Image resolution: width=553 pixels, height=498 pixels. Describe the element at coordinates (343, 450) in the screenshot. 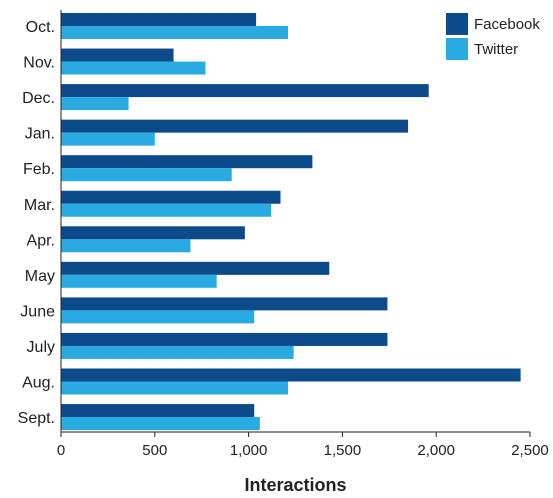

I see `x-tick-label: 1,500` at that location.